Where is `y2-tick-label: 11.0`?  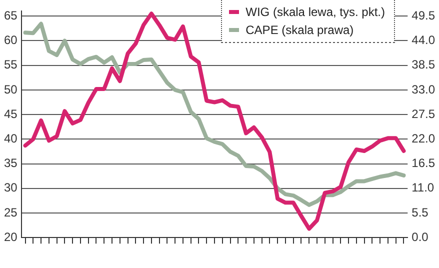 y2-tick-label: 11.0 is located at coordinates (423, 187).